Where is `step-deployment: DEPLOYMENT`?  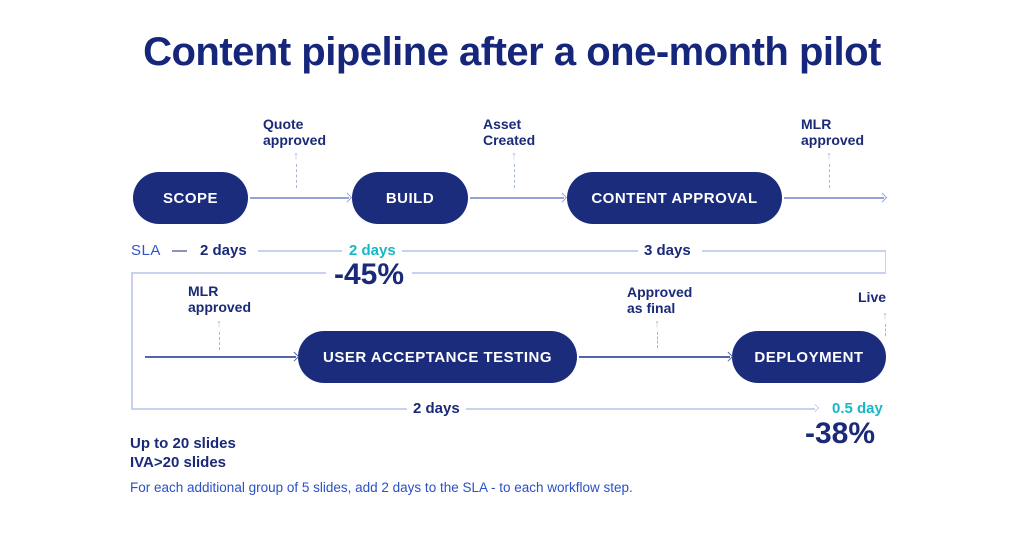
step-deployment: DEPLOYMENT is located at coordinates (809, 357).